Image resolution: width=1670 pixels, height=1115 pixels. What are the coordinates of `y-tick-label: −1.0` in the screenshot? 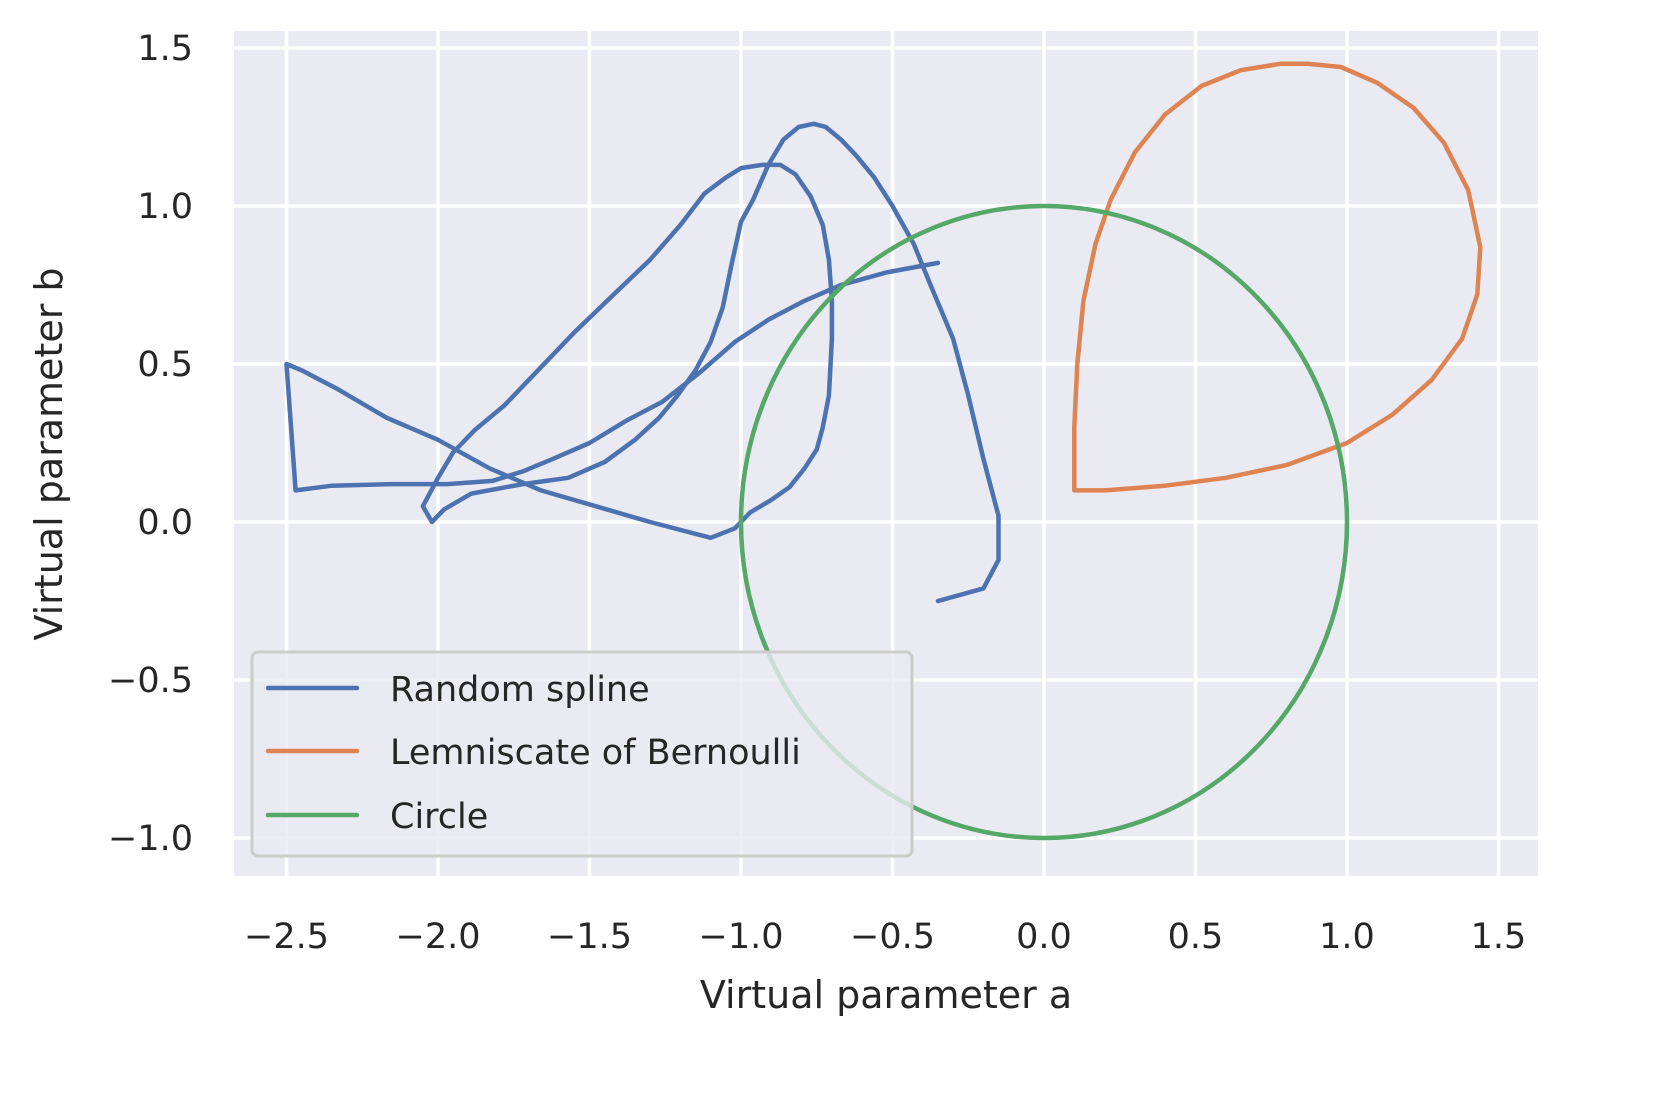 It's located at (150, 839).